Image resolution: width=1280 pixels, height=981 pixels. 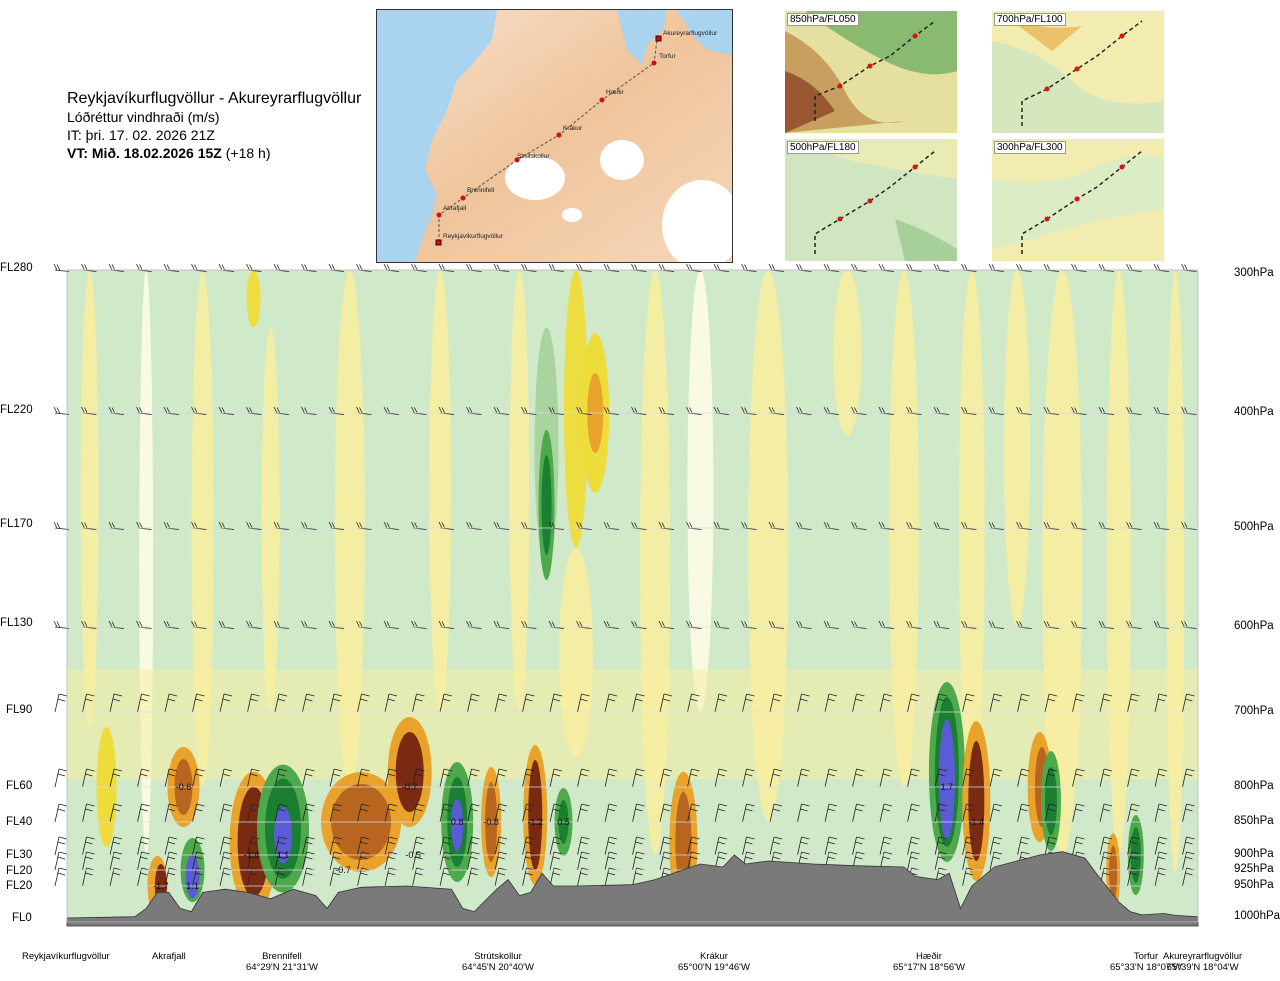 I want to click on value-label: 1.7, so click(x=947, y=787).